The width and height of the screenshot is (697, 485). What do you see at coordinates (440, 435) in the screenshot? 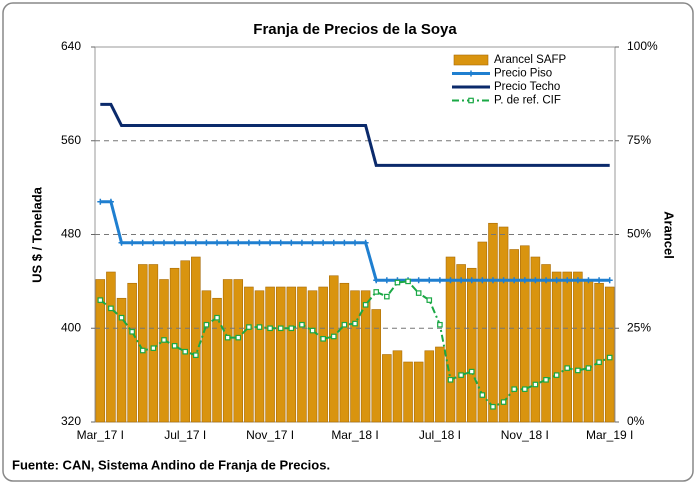
I see `x-tick-label: Jul_18 I` at bounding box center [440, 435].